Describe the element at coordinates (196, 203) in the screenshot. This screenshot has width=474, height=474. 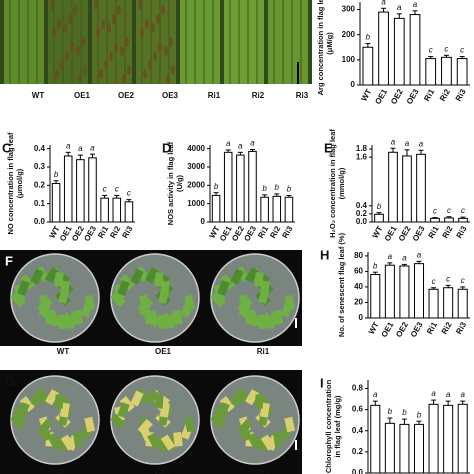
I see `y-tick-label: 1000` at that location.